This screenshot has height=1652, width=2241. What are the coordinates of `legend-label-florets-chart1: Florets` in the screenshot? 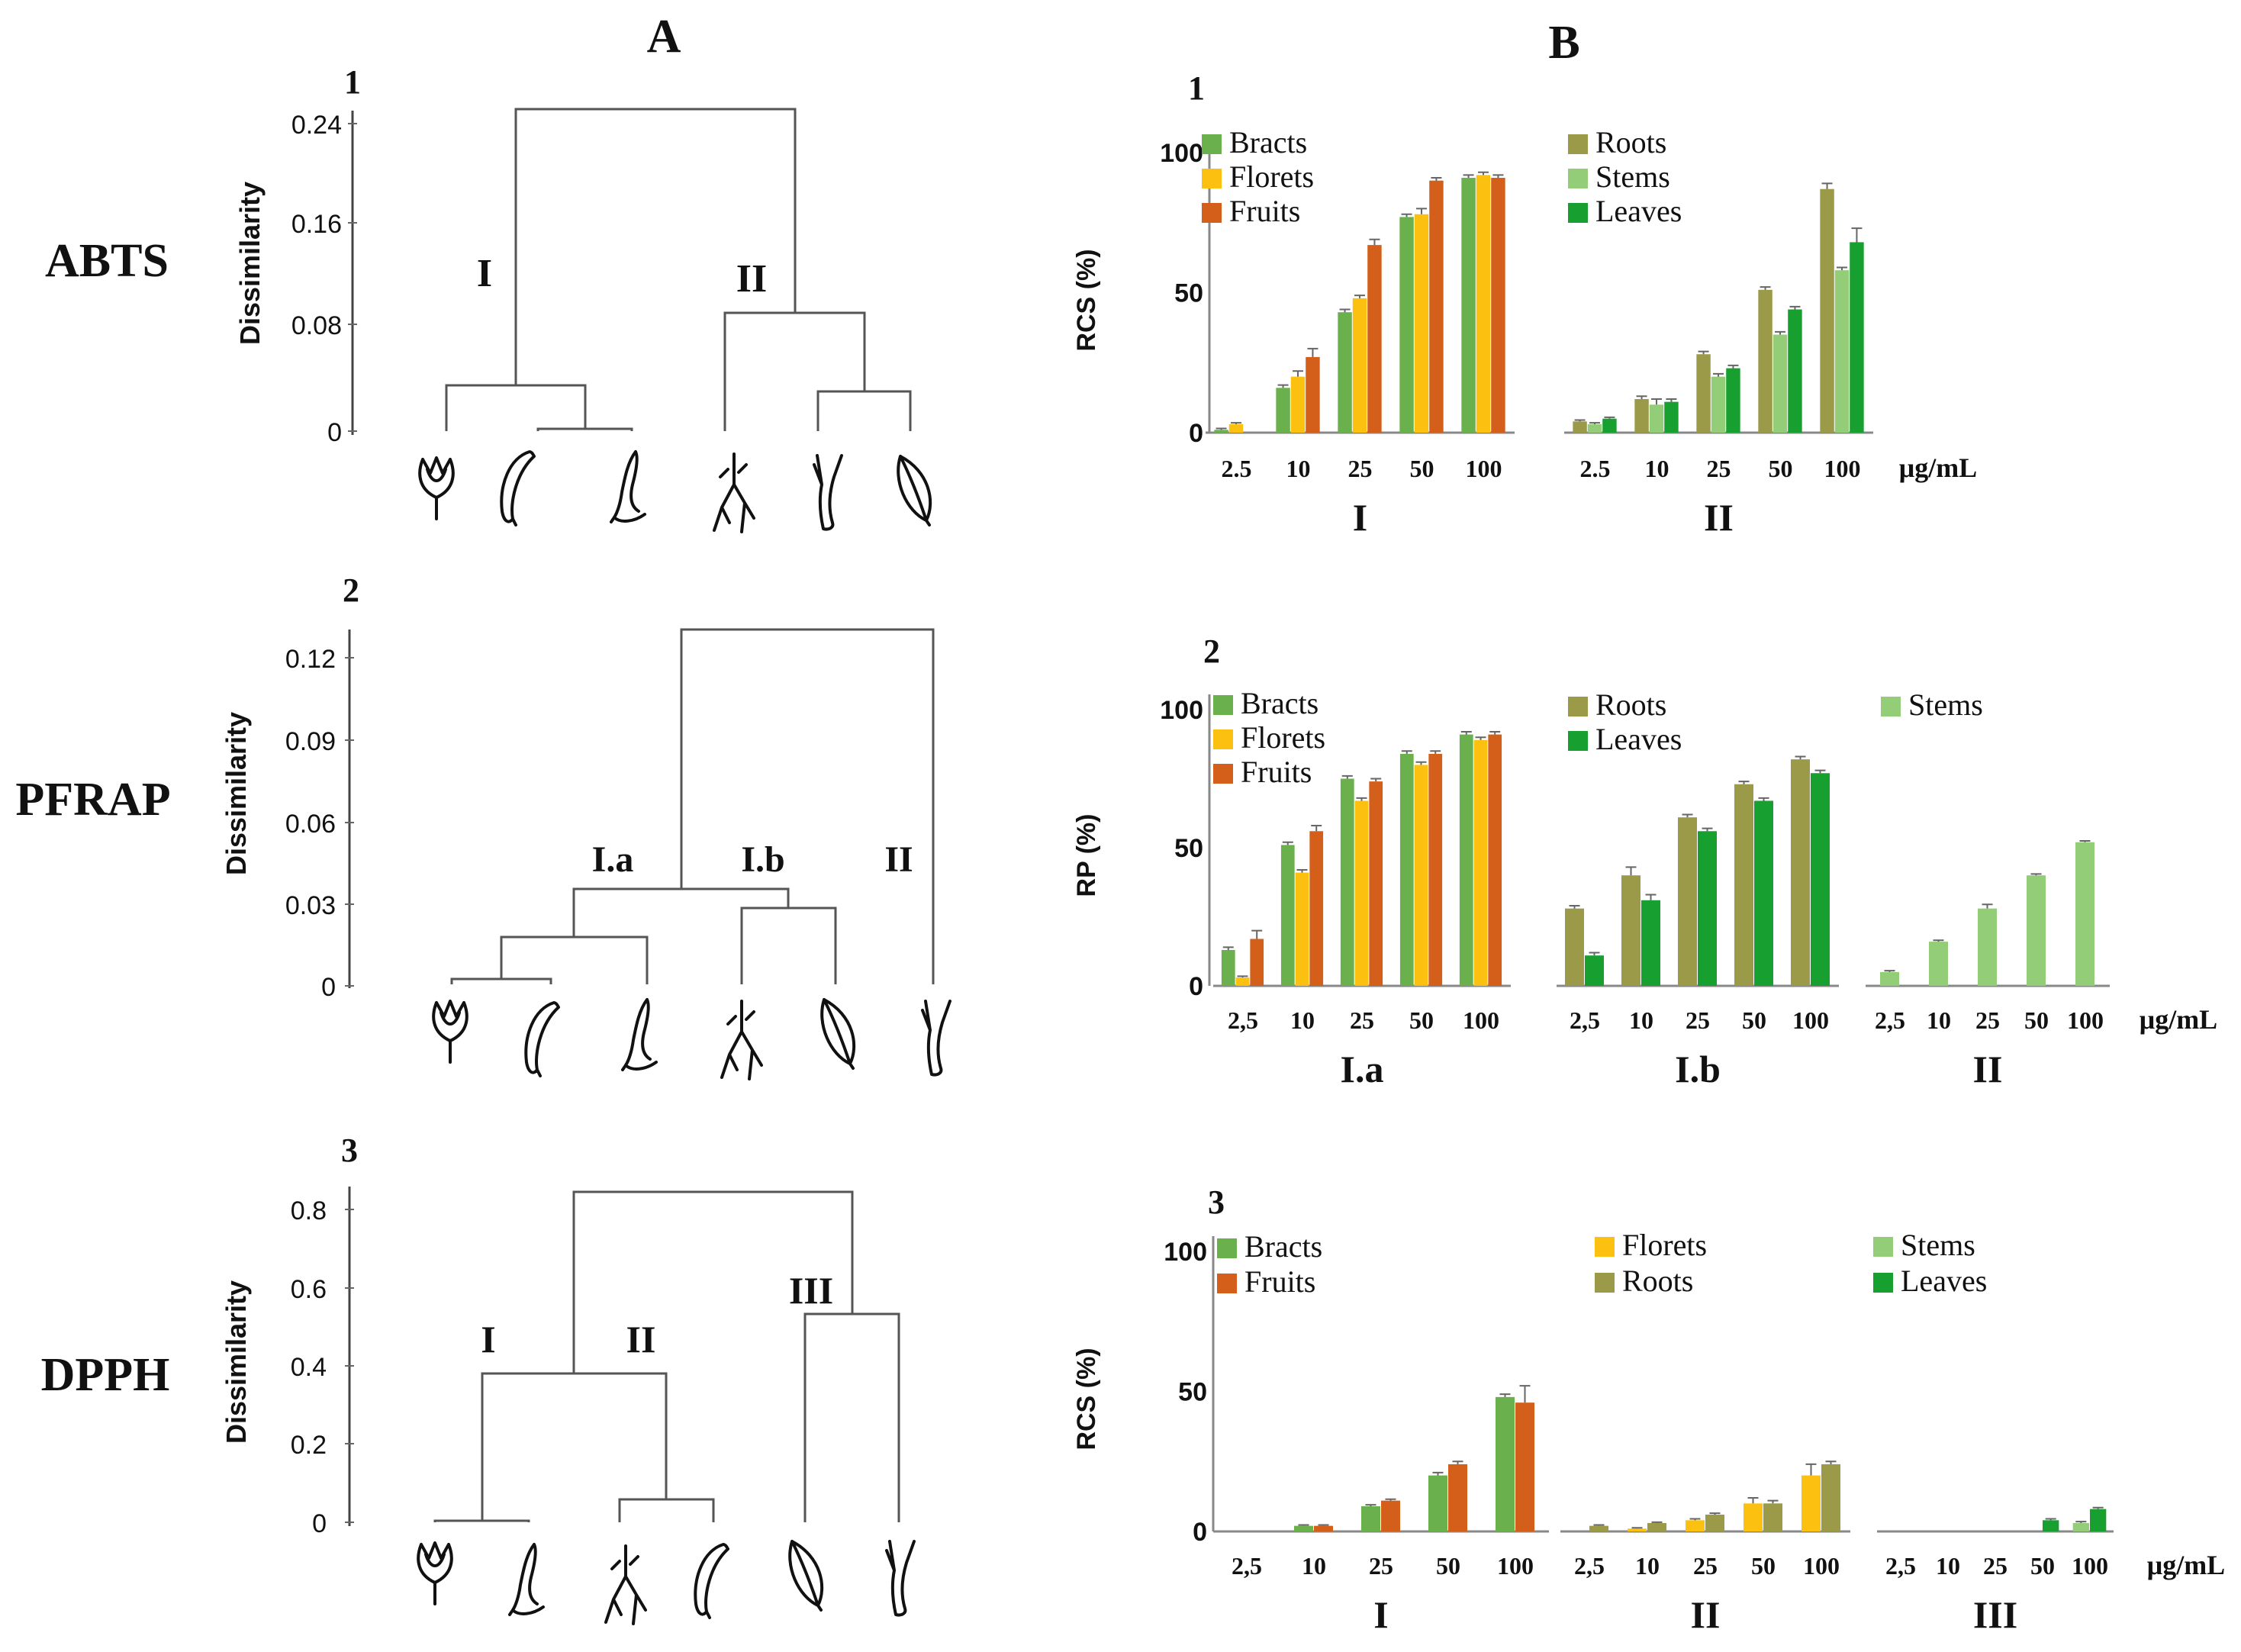 It's located at (1271, 176).